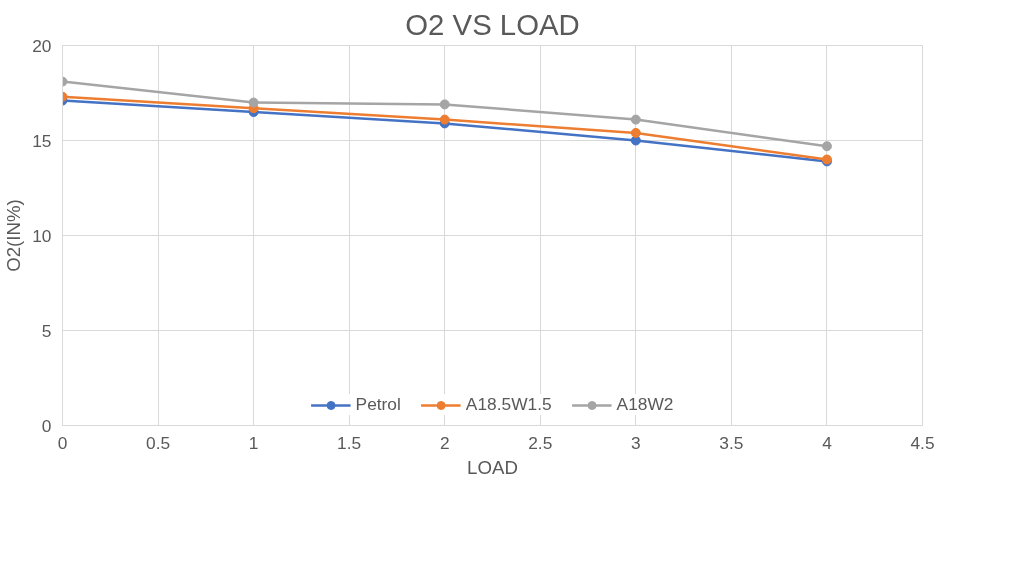  I want to click on x-tick-label: 2, so click(444, 442).